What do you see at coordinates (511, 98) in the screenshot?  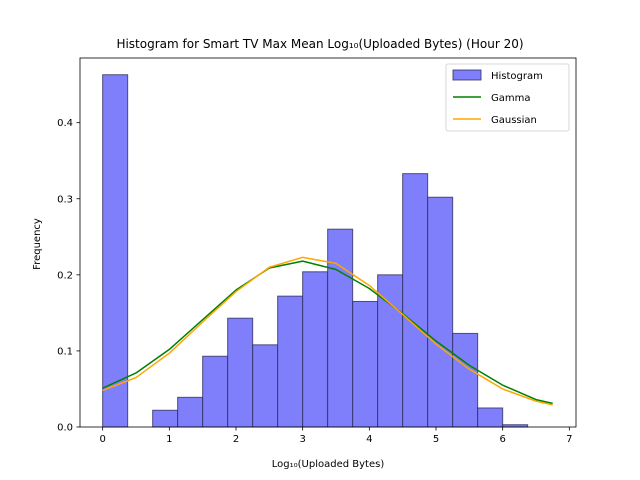 I see `legend-label: Gamma` at bounding box center [511, 98].